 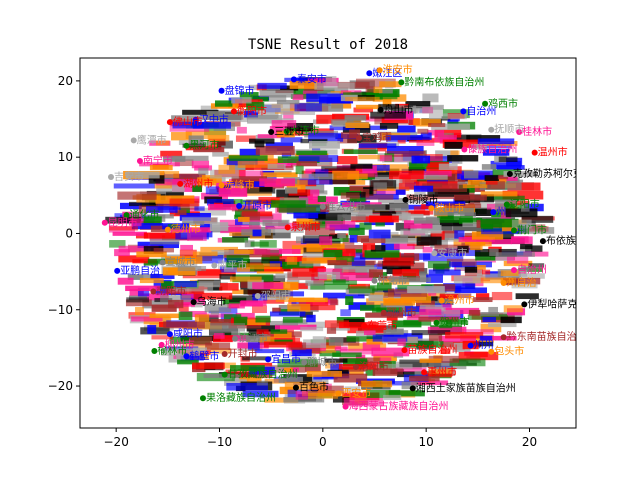 I want to click on point-label: 州州, so click(x=484, y=346).